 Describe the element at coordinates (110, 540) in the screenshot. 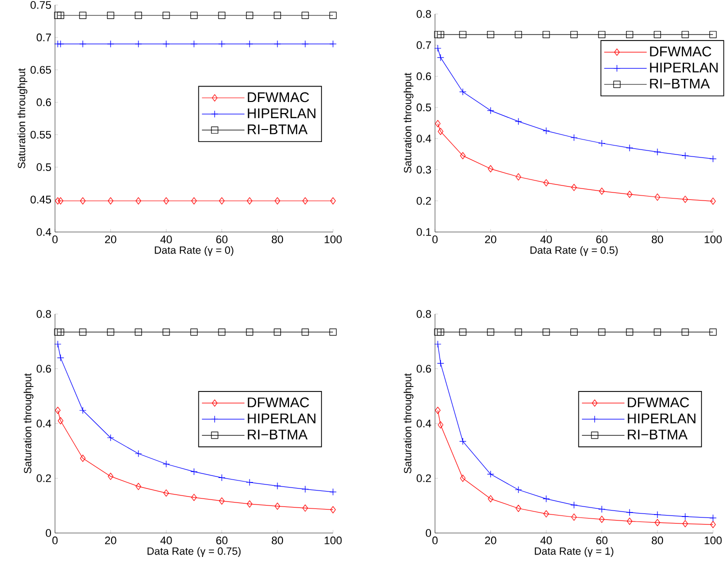

I see `x-tick-label: 20` at that location.